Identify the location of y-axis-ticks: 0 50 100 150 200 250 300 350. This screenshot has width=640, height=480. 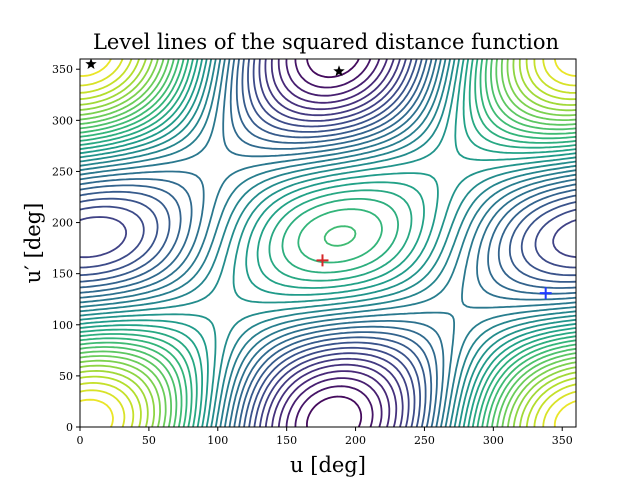
(66, 248).